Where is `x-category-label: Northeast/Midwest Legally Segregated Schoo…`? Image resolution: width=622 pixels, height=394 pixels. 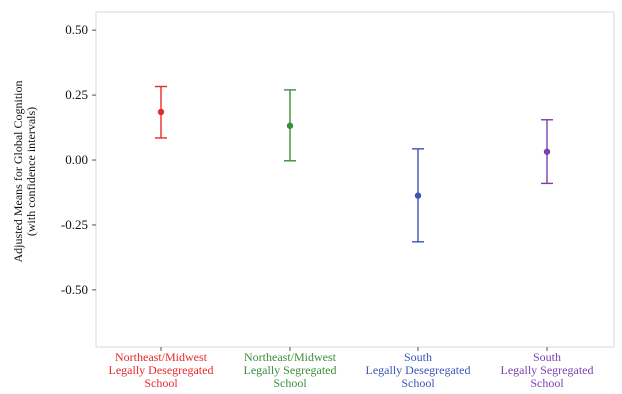
x-category-label: Northeast/Midwest Legally Segregated Schoo… is located at coordinates (290, 370).